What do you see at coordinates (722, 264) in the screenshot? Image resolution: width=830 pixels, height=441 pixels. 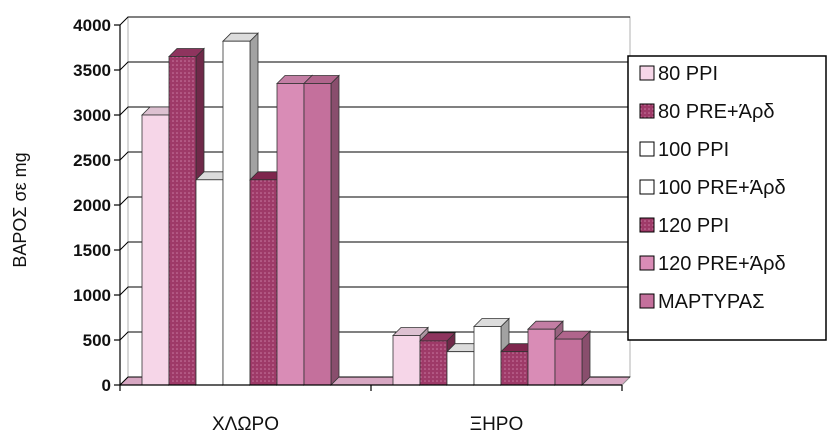 I see `legend-label: 120 PRE+Άρδ` at bounding box center [722, 264].